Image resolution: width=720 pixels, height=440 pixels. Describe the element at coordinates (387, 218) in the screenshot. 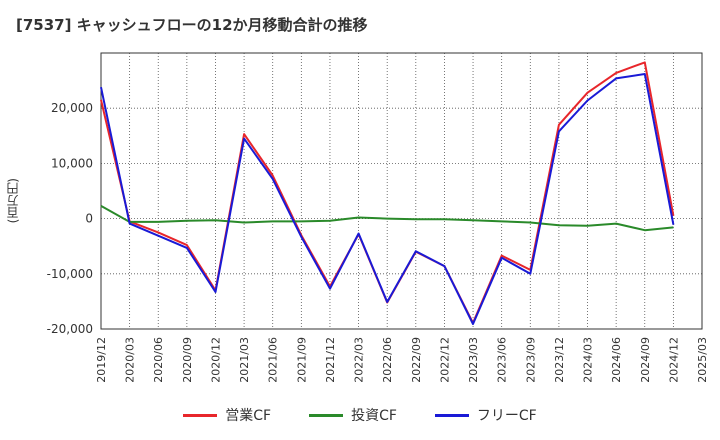

I see `series-line` at that location.